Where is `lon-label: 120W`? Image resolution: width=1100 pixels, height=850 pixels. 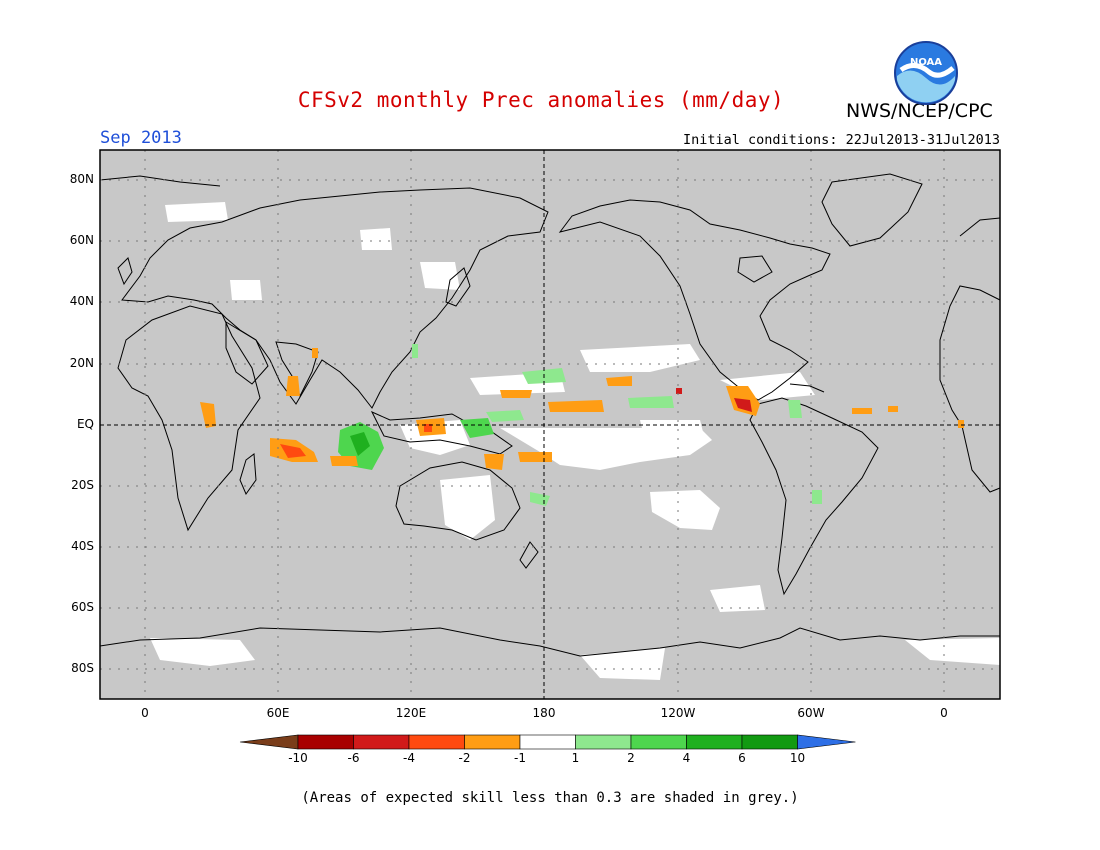 lon-label: 120W is located at coordinates (678, 713).